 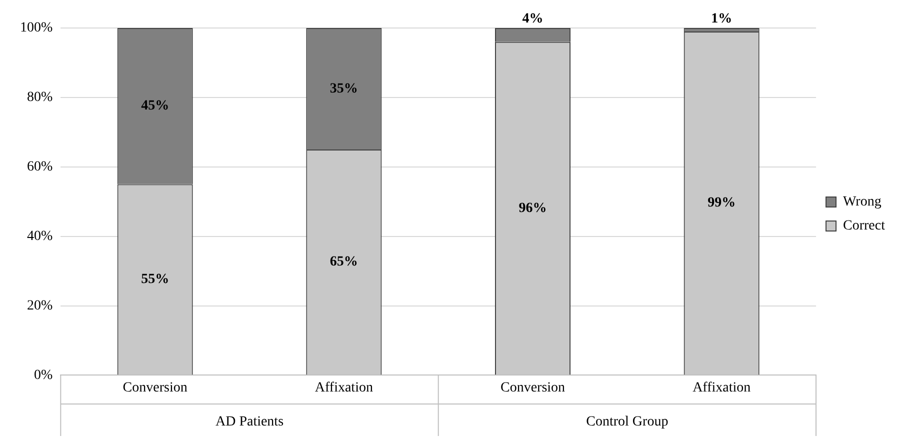 What do you see at coordinates (862, 202) in the screenshot?
I see `legend-label: Wrong` at bounding box center [862, 202].